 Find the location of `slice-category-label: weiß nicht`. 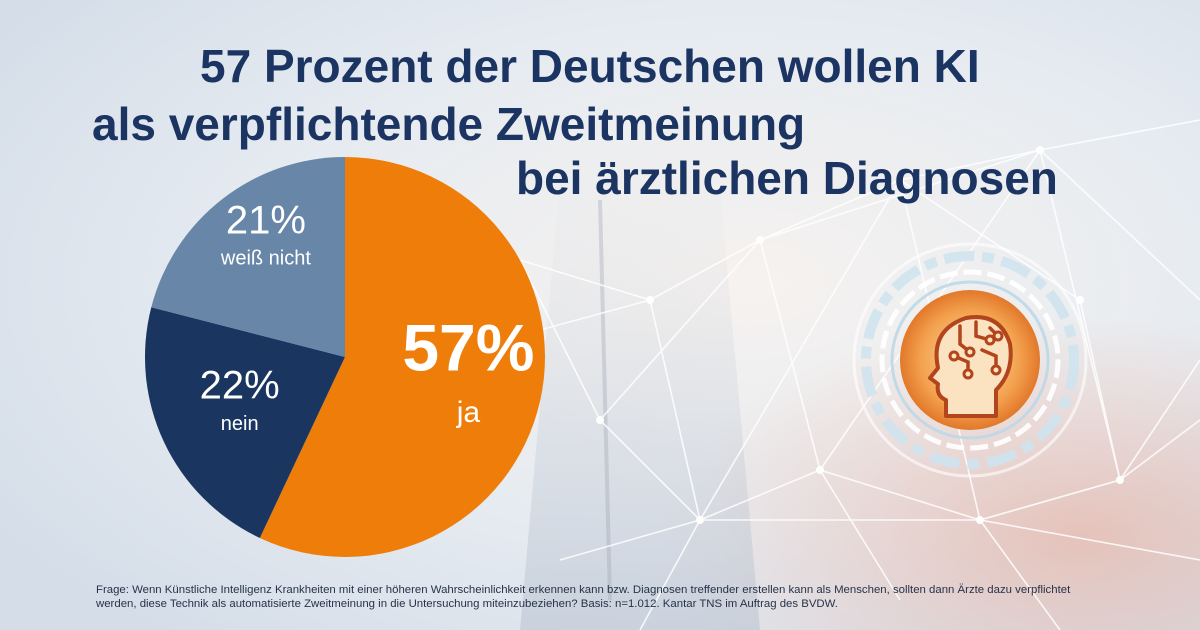

slice-category-label: weiß nicht is located at coordinates (265, 259).